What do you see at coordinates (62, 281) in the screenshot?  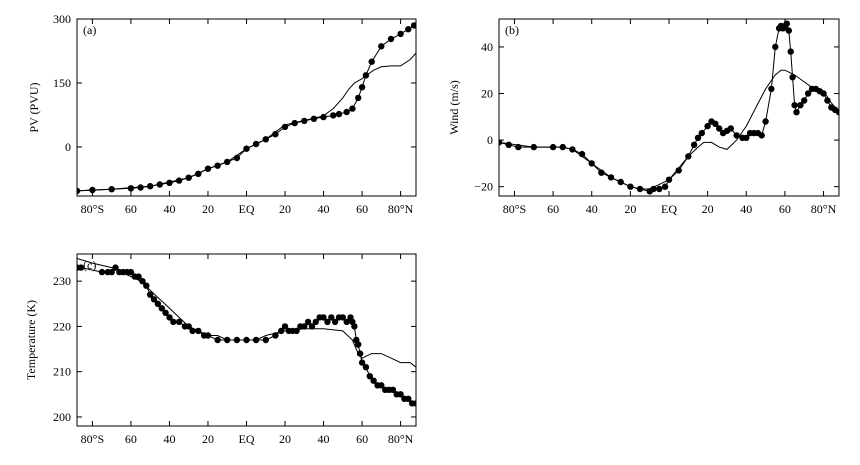 I see `y-tick-label: 230` at bounding box center [62, 281].